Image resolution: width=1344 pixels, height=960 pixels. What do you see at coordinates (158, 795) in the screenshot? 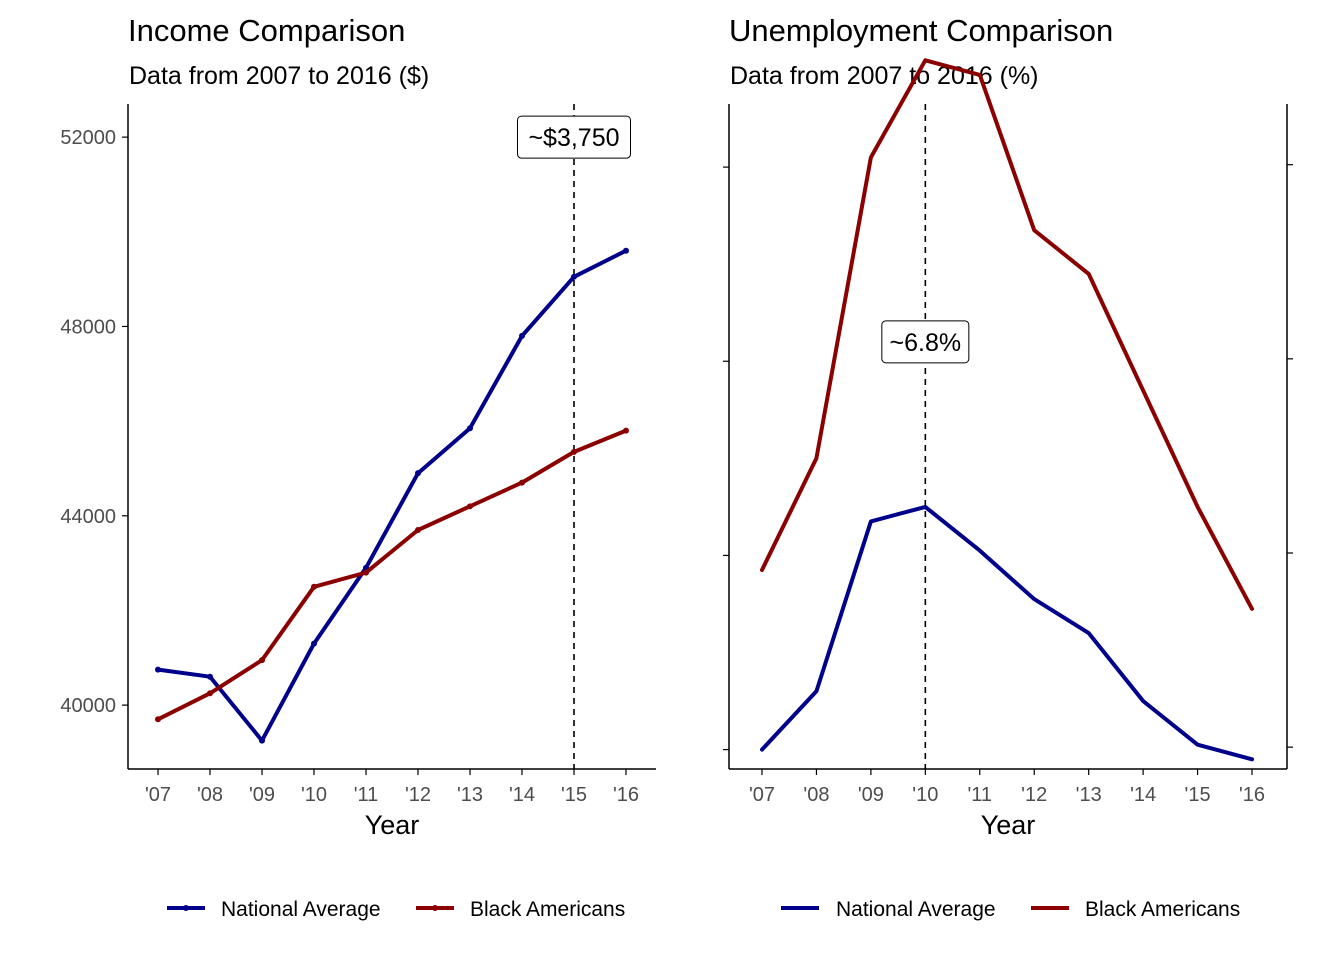
I see `income-x-tick-label: '07` at bounding box center [158, 795].